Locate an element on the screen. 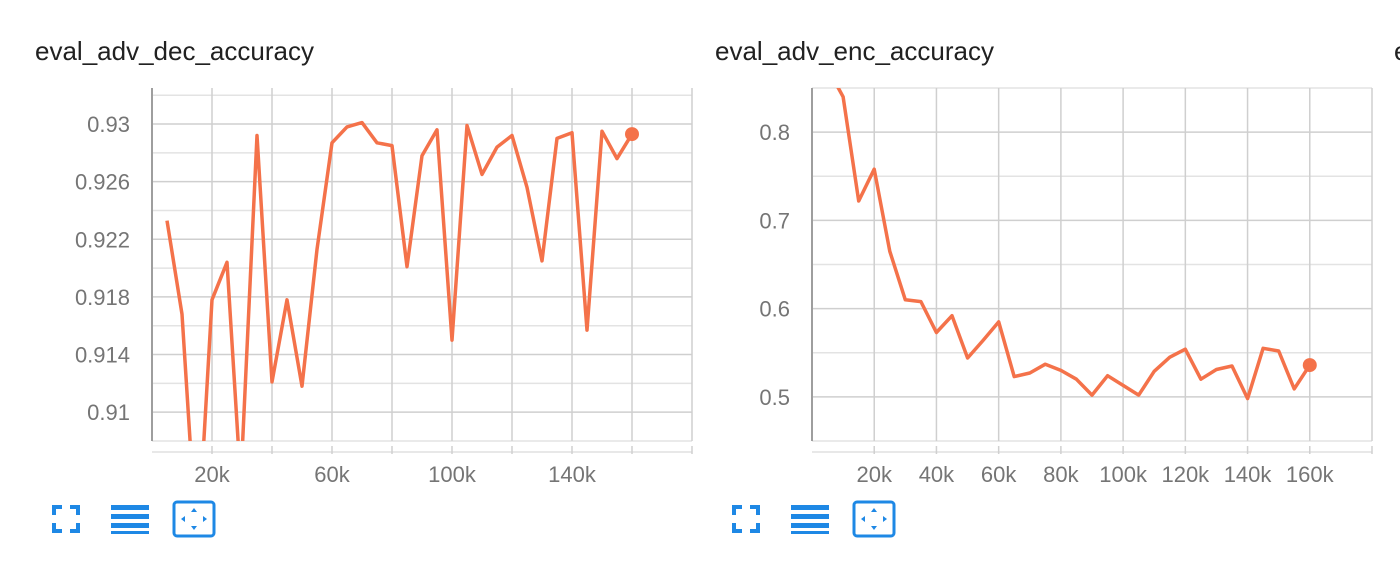 The width and height of the screenshot is (1400, 578). y-tick-label: 0.91 is located at coordinates (108, 412).